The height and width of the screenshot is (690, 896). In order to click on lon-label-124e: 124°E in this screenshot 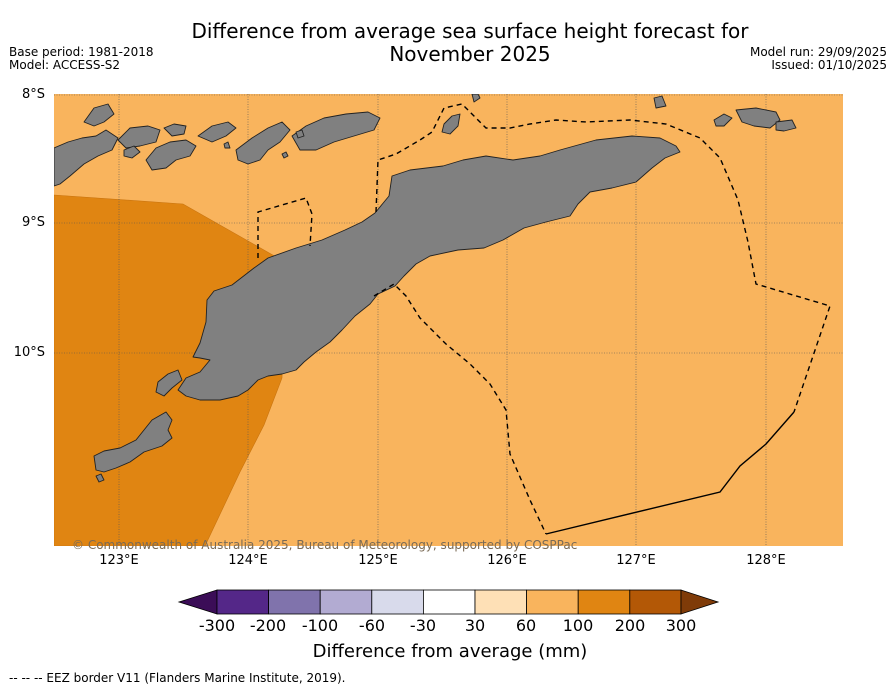, I will do `click(248, 560)`.